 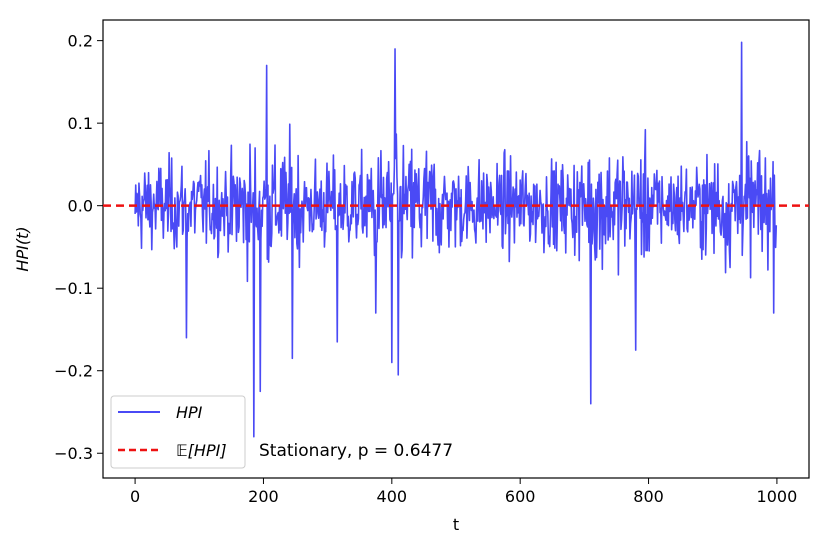 I want to click on x-axis-label: t, so click(x=456, y=524).